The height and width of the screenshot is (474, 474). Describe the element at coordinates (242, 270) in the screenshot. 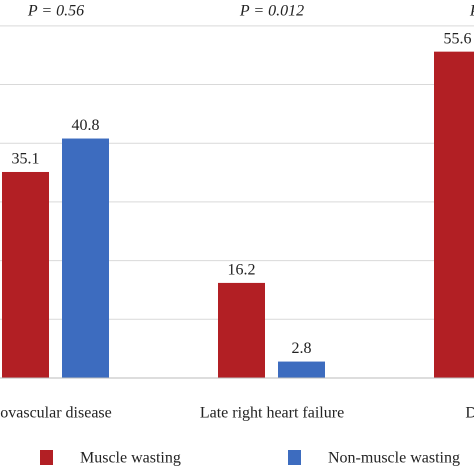

I see `value-label: 16.2` at that location.